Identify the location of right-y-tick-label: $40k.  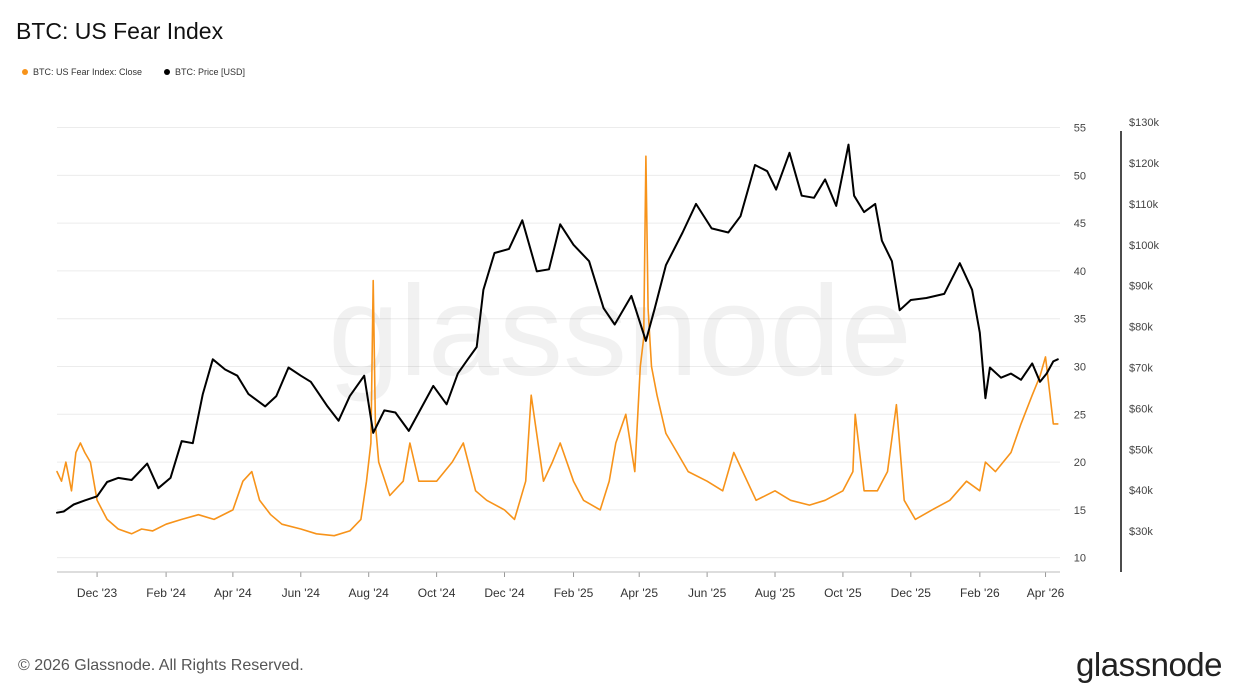
(1141, 491).